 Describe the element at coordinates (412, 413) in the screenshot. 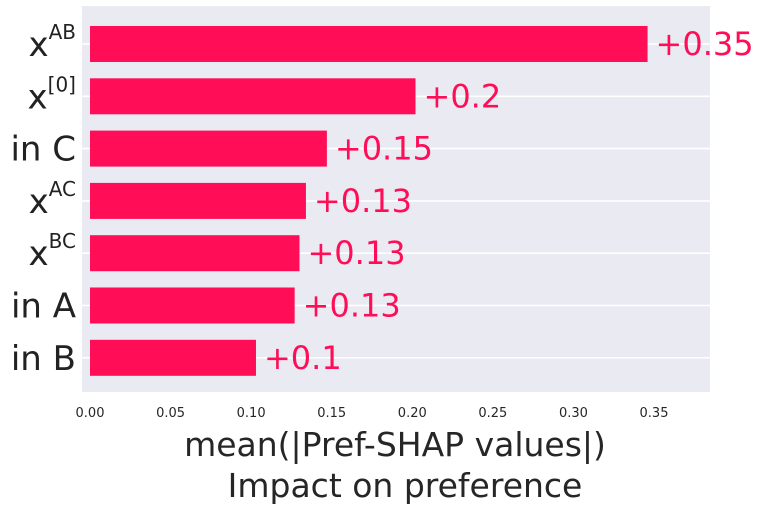

I see `x-tick-label: 0.20` at that location.